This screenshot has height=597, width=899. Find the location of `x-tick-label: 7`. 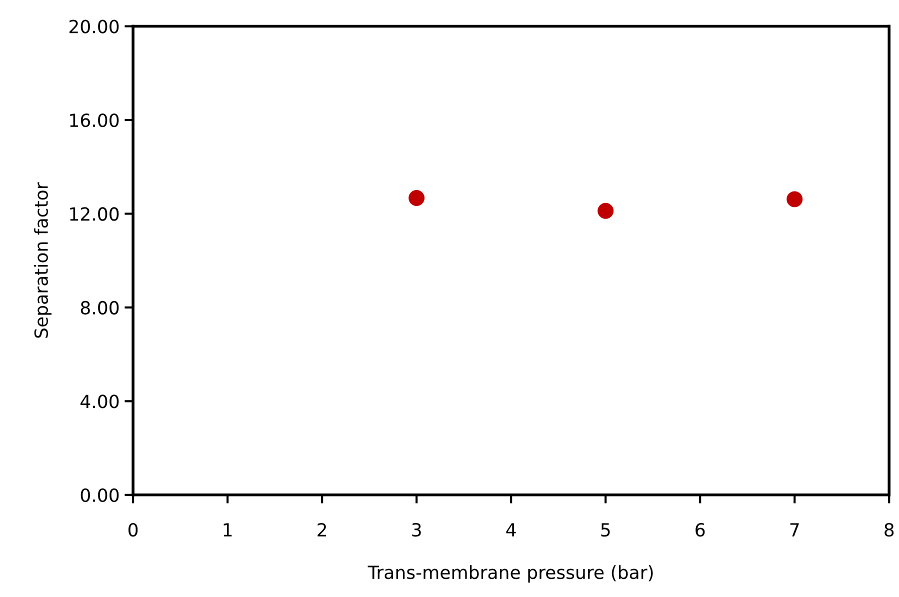

x-tick-label: 7 is located at coordinates (794, 529).